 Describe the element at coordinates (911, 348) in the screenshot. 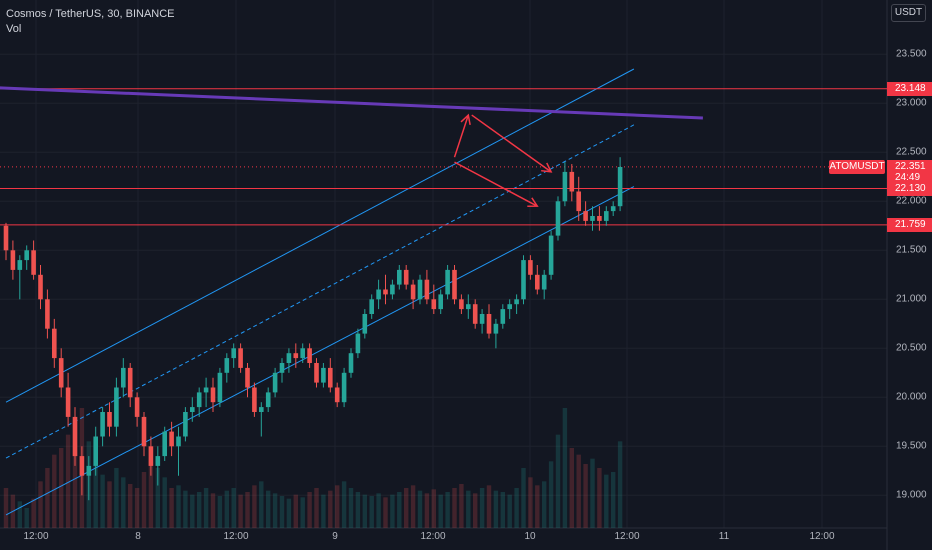

I see `y-tick-label: 20.500` at that location.